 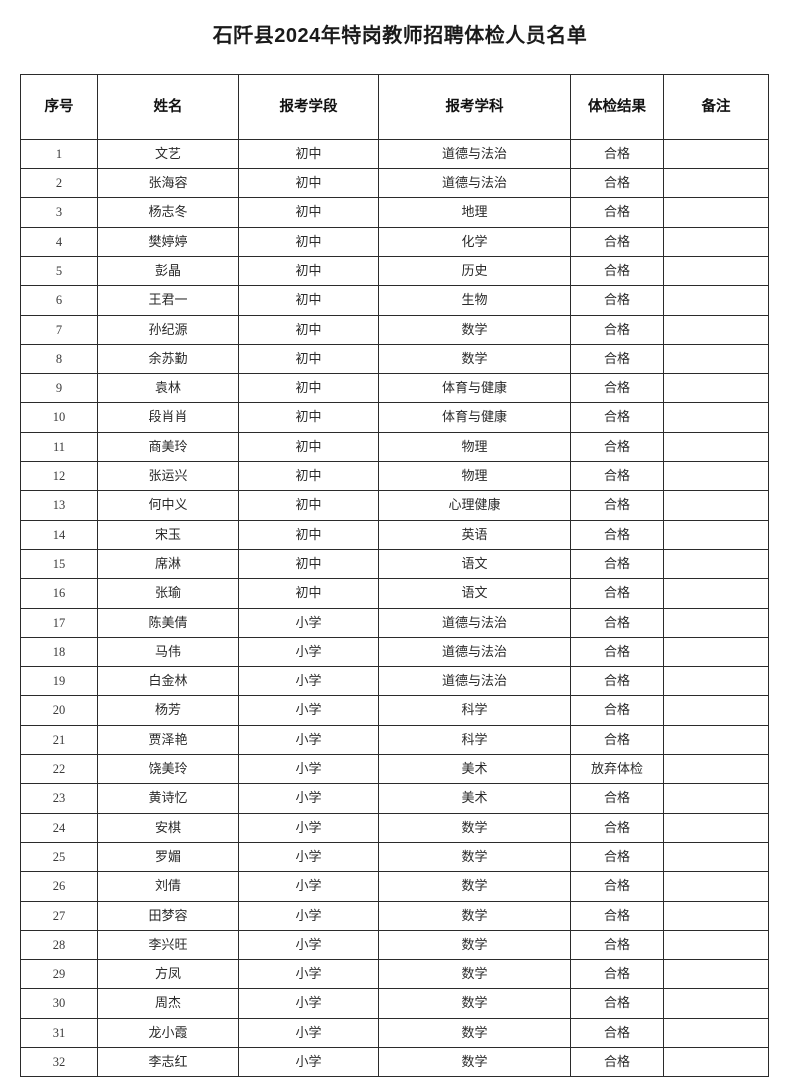 I want to click on cell-index: 21, so click(x=59, y=740).